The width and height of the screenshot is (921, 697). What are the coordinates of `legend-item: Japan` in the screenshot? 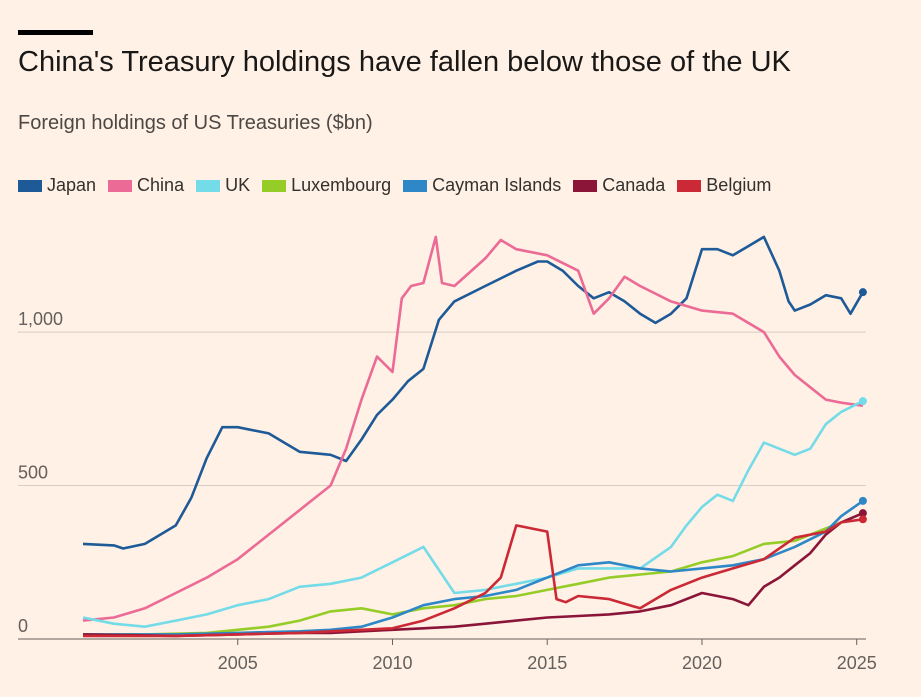 It's located at (57, 185).